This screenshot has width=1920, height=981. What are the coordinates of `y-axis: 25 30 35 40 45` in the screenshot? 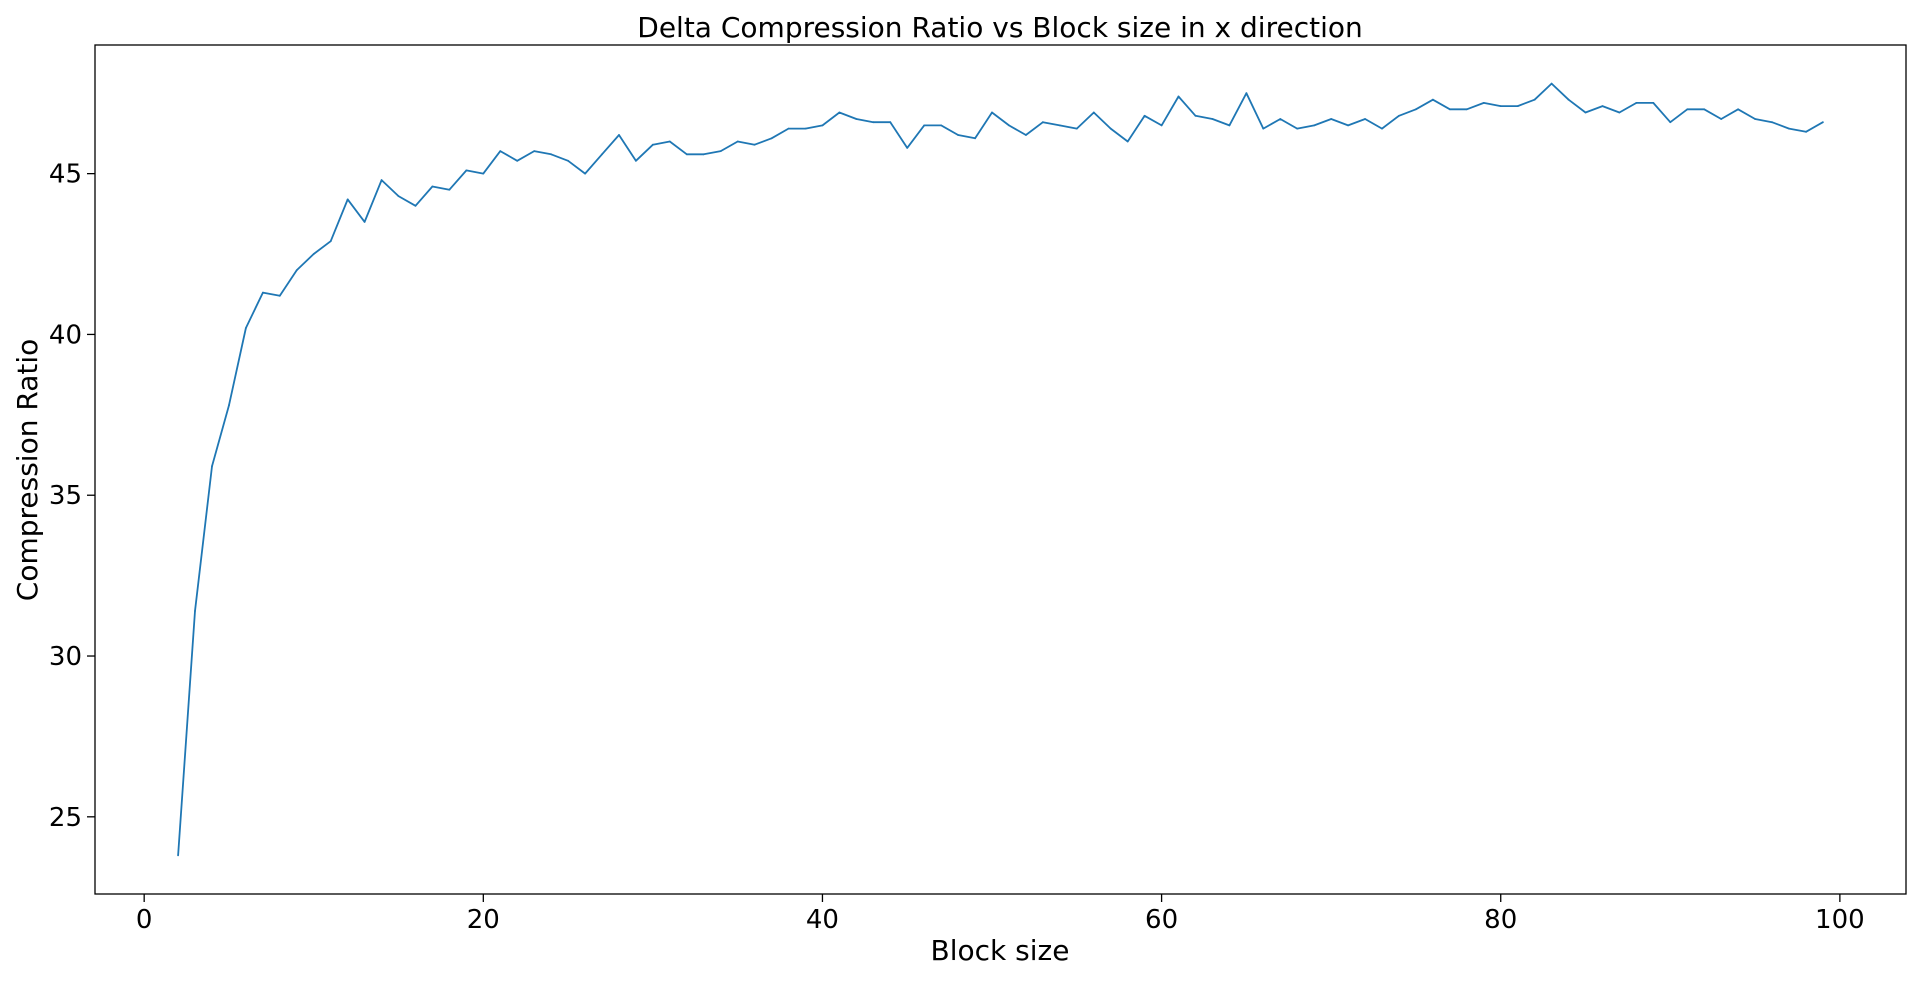 It's located at (72, 496).